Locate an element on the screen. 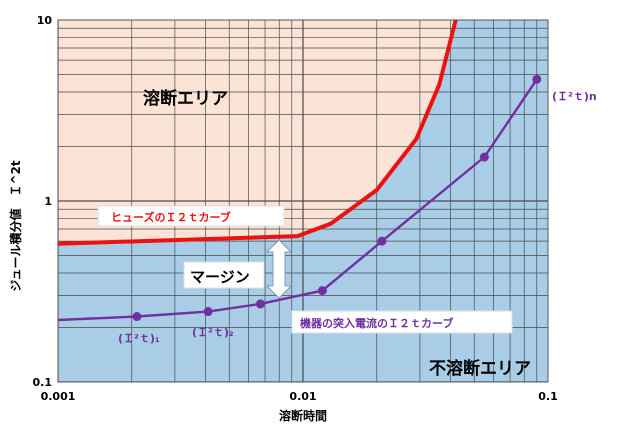 The height and width of the screenshot is (429, 618). margin-label: マージン is located at coordinates (220, 277).